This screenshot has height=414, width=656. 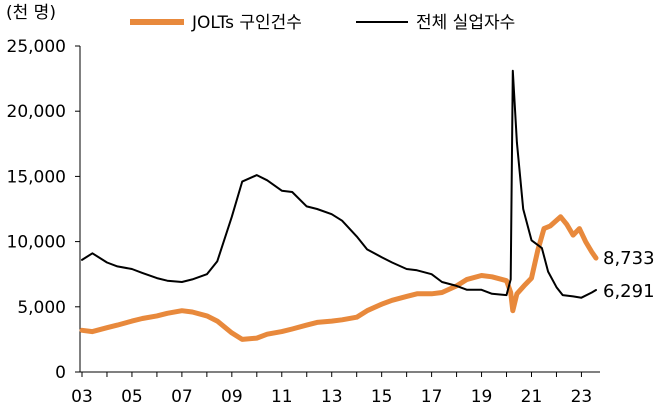 I want to click on x-tick-label: 23, so click(x=582, y=397).